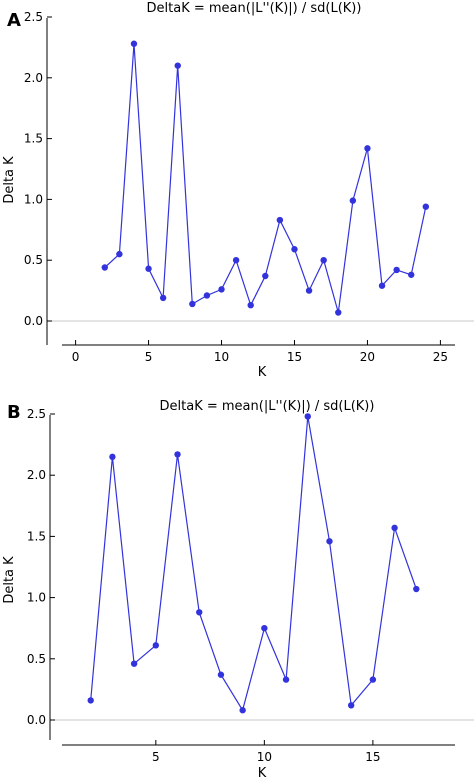 Image resolution: width=474 pixels, height=781 pixels. Describe the element at coordinates (254, 8) in the screenshot. I see `panel-a-title: DeltaK = mean(|L''(K)|) / sd(L(K))` at that location.